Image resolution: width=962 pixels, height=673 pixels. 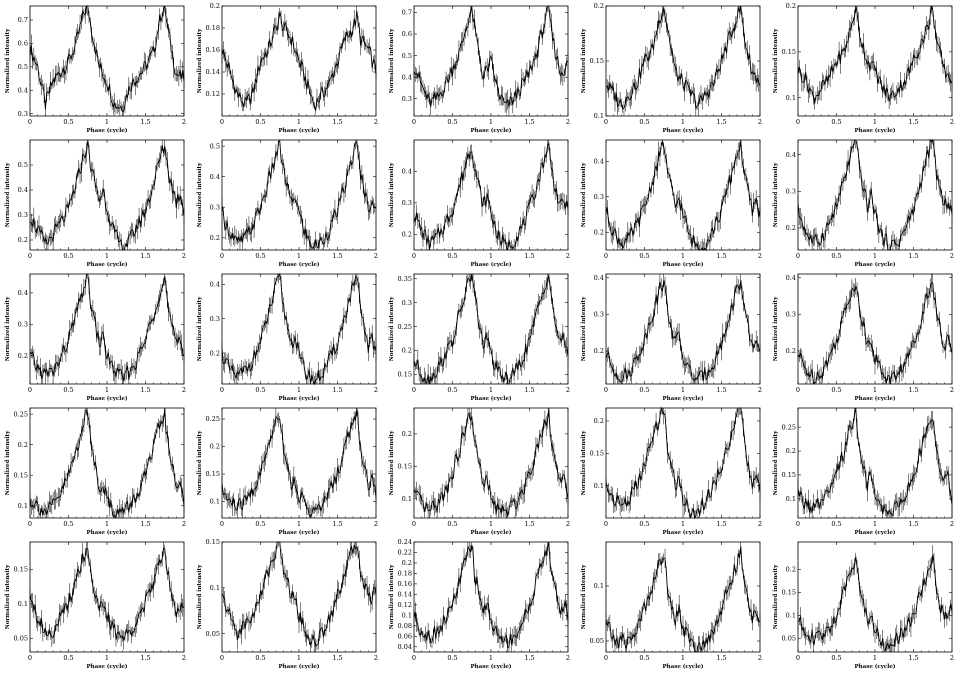 I want to click on y-tick-label: 0.16, so click(x=405, y=584).